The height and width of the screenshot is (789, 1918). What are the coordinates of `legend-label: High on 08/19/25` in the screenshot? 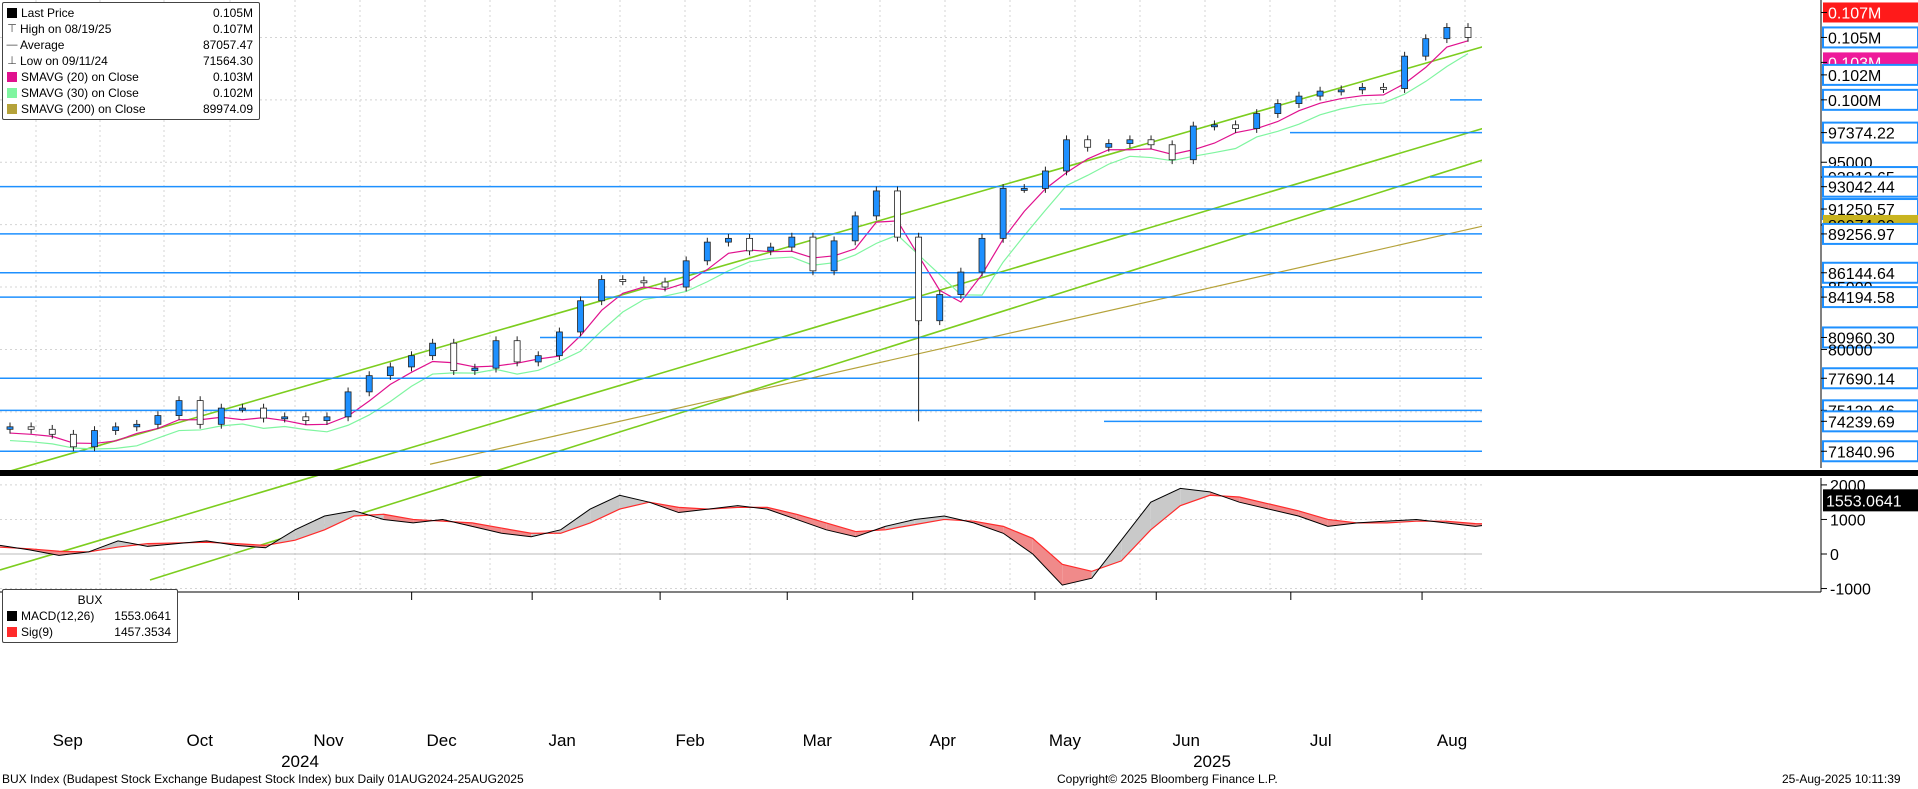 It's located at (66, 29).